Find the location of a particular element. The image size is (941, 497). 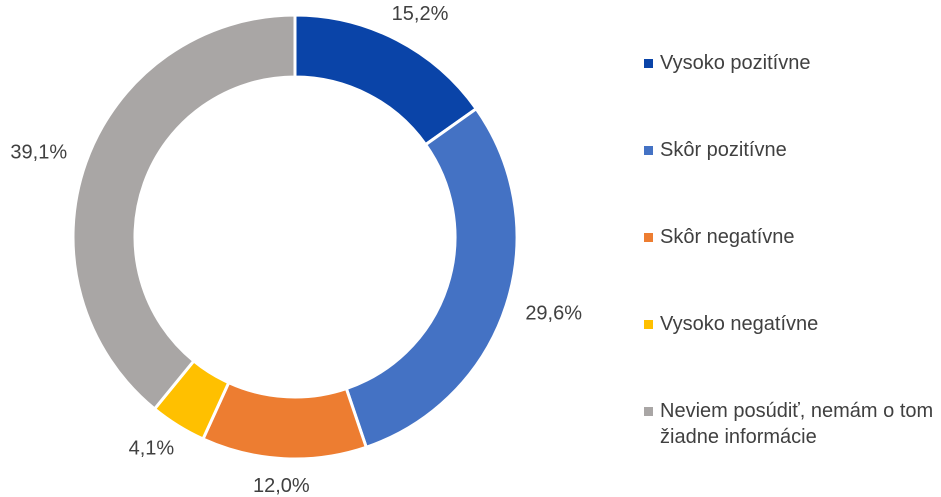

legend-item: Vysoko negatívne is located at coordinates (789, 324).